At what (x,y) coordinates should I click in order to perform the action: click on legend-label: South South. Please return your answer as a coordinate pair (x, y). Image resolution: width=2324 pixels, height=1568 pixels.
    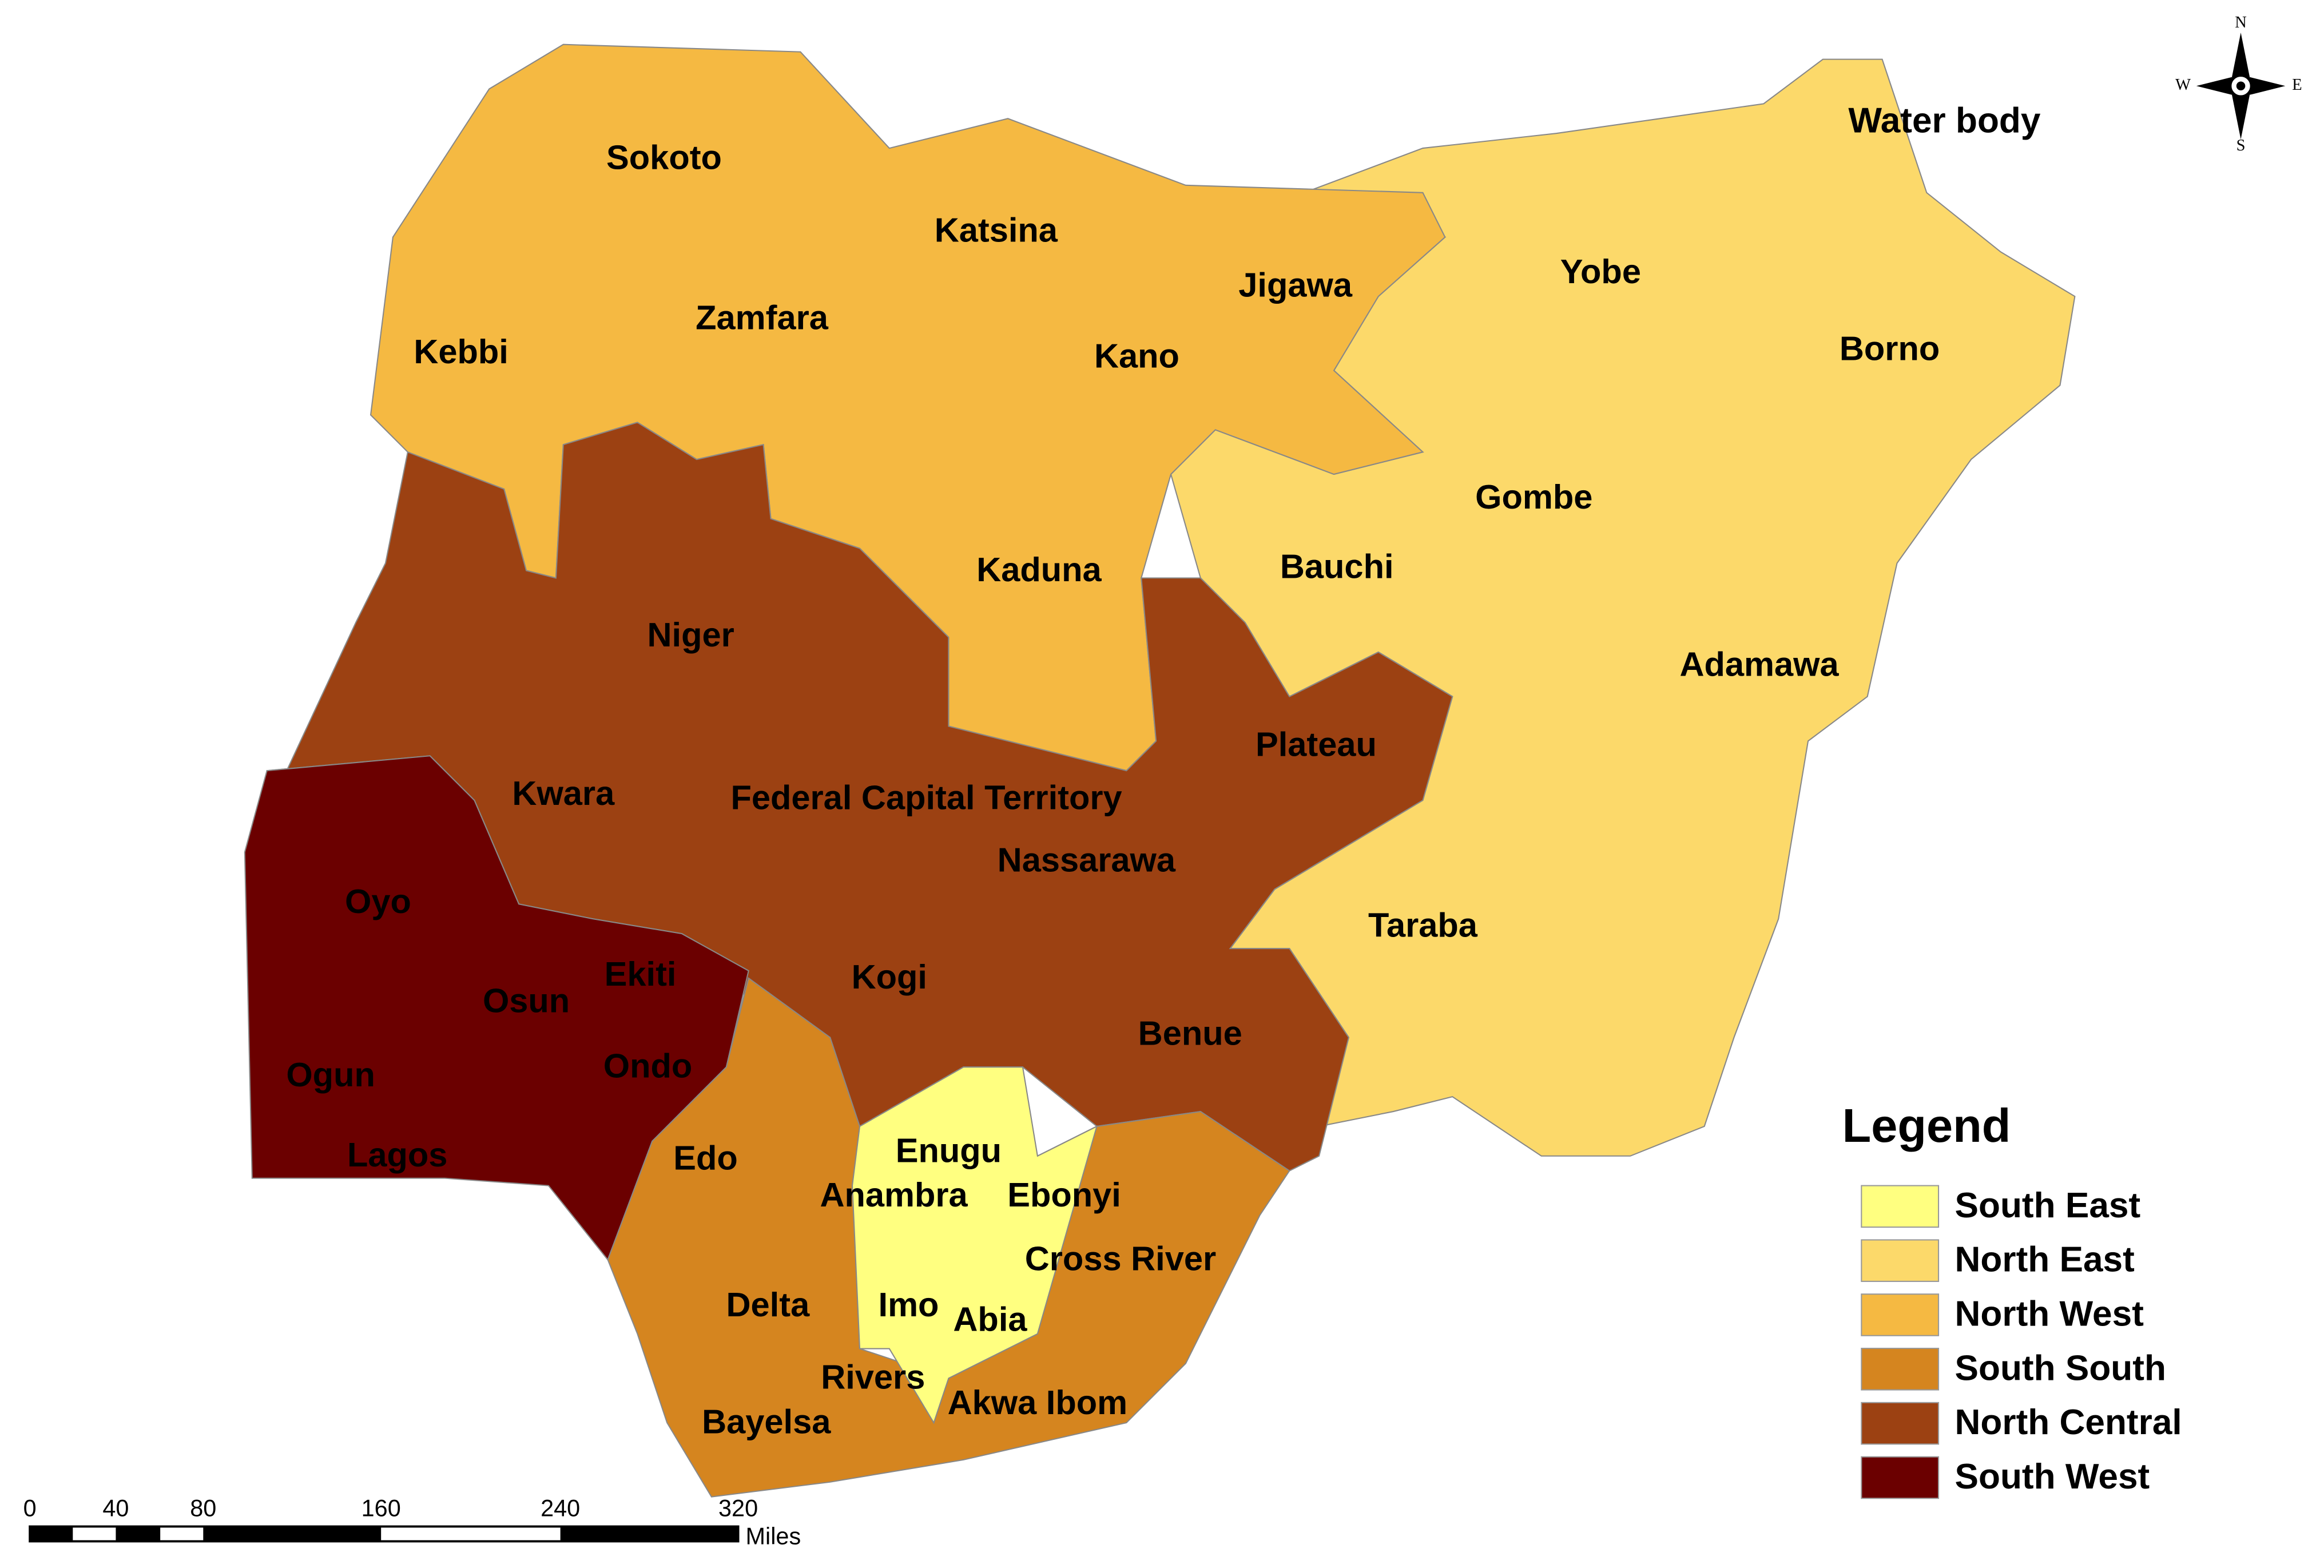
    Looking at the image, I should click on (2060, 1368).